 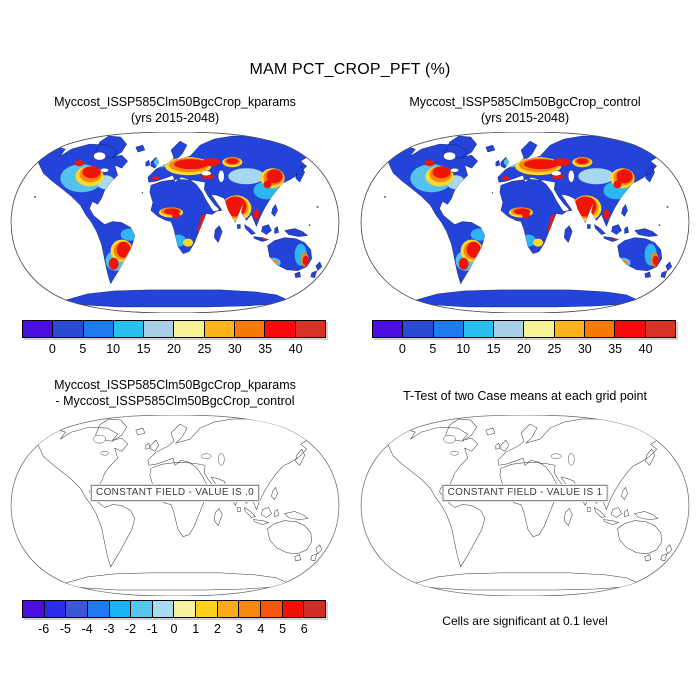 What do you see at coordinates (525, 102) in the screenshot?
I see `panel-title-line1: Myccost_ISSP585Clm50BgcCrop_control` at bounding box center [525, 102].